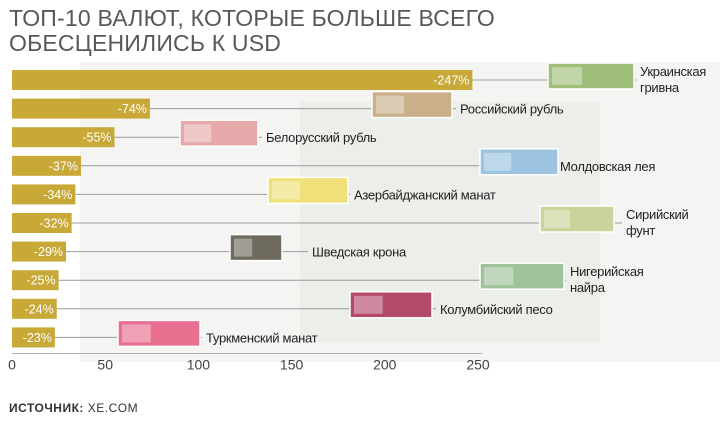  What do you see at coordinates (37, 338) in the screenshot?
I see `bar-value-label: -23%` at bounding box center [37, 338].